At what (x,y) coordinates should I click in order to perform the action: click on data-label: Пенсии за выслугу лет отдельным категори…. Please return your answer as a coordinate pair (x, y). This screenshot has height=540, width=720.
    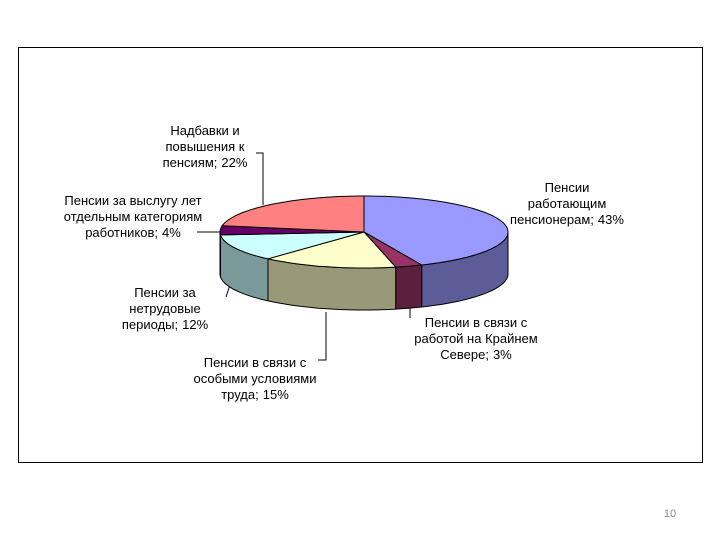
    Looking at the image, I should click on (133, 217).